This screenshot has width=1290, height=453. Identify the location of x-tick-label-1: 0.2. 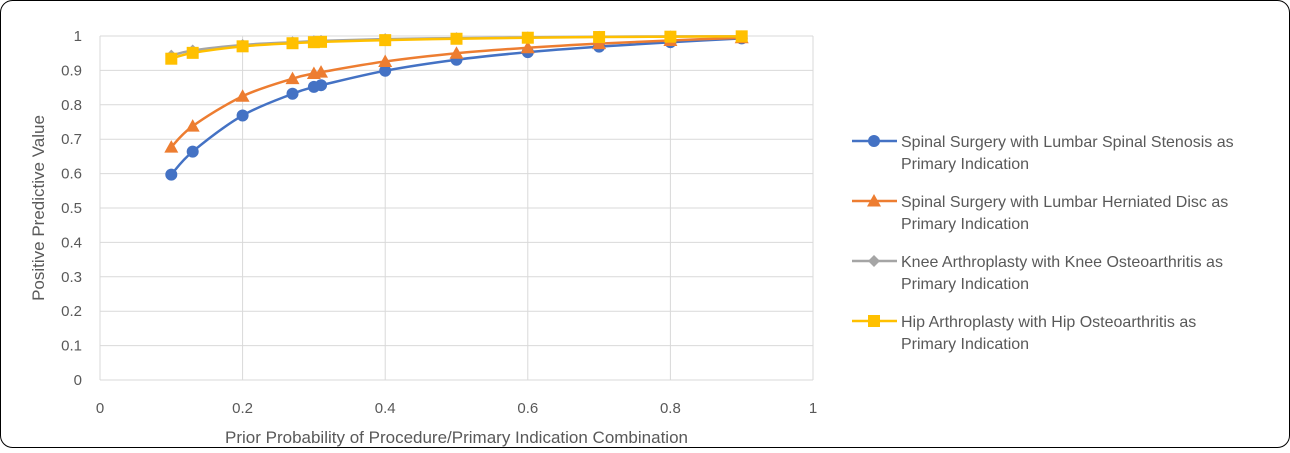
(242, 408).